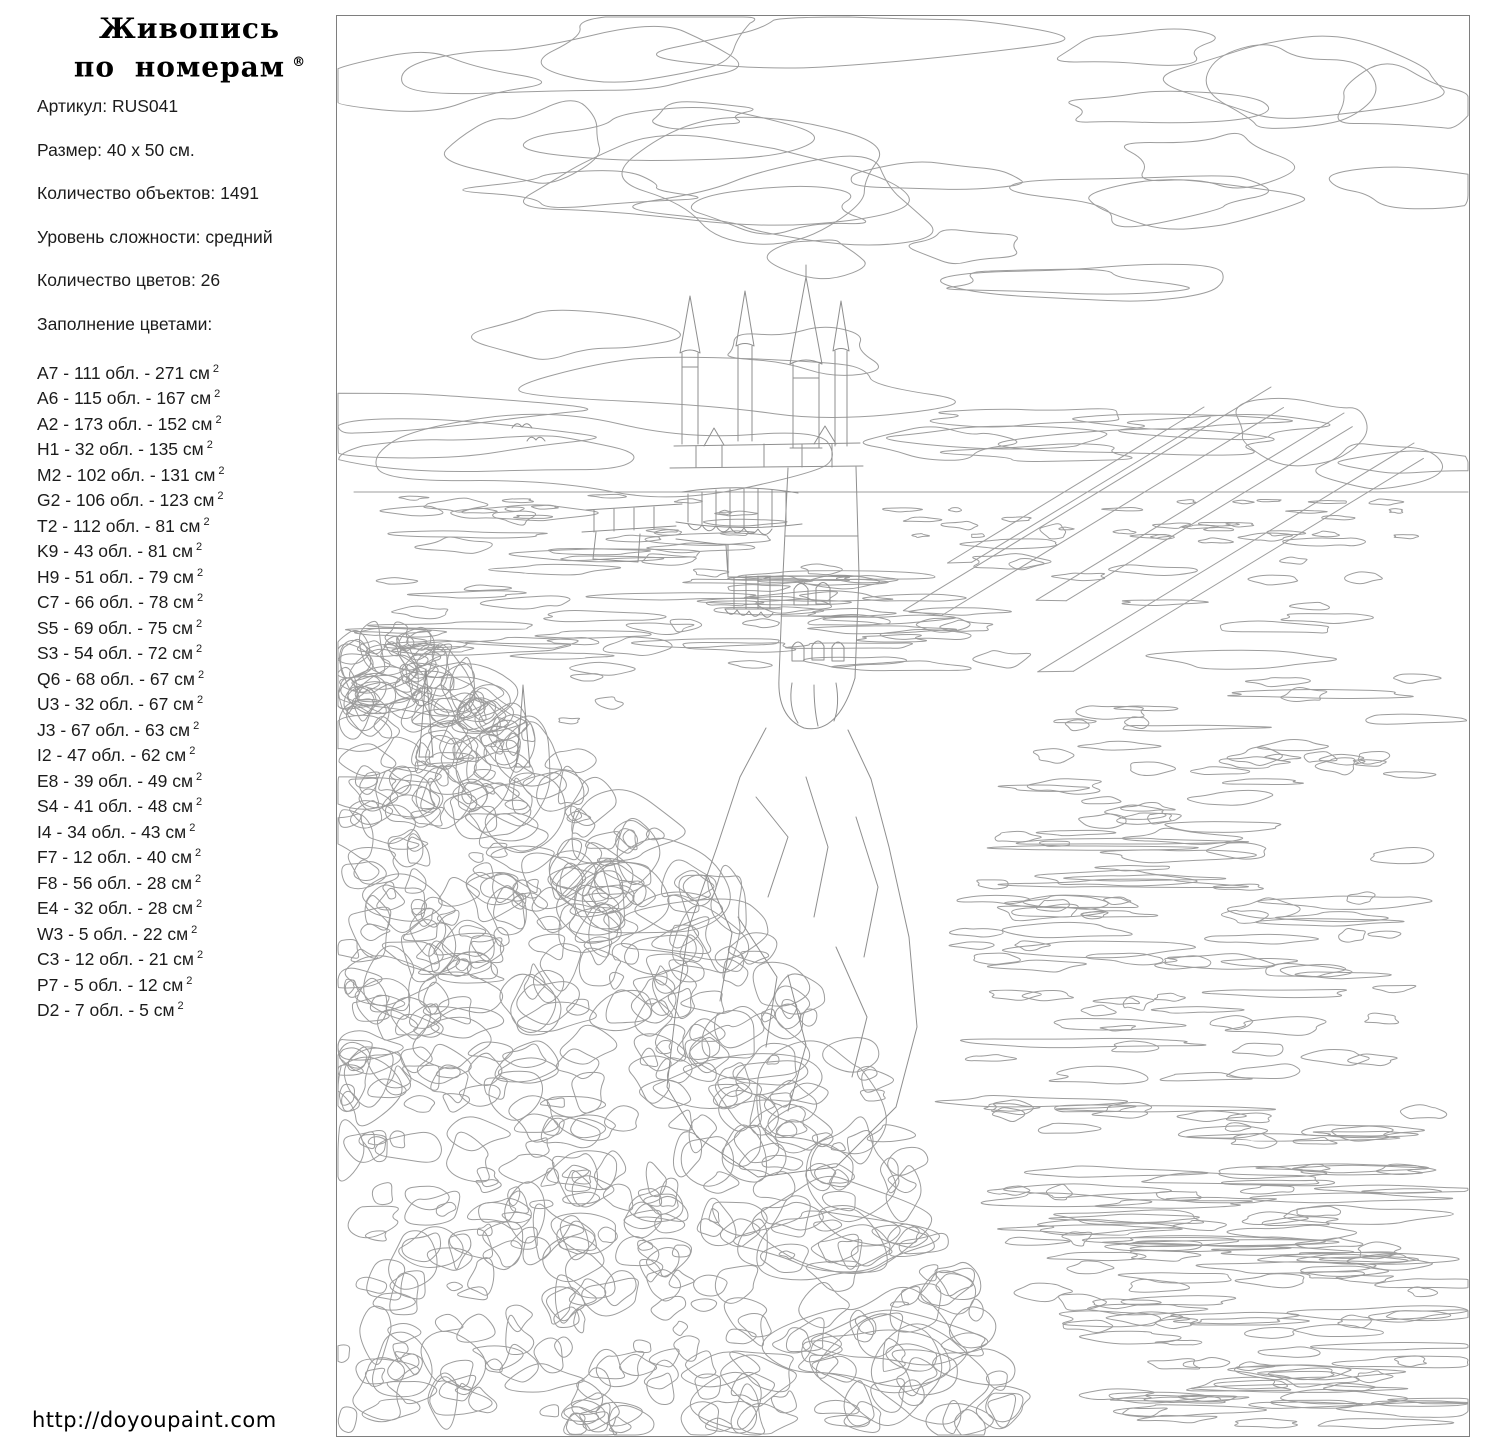 This screenshot has height=1453, width=1487. Describe the element at coordinates (120, 627) in the screenshot. I see `color-list-item: S5 - 69 обл. - 75 см 2` at that location.